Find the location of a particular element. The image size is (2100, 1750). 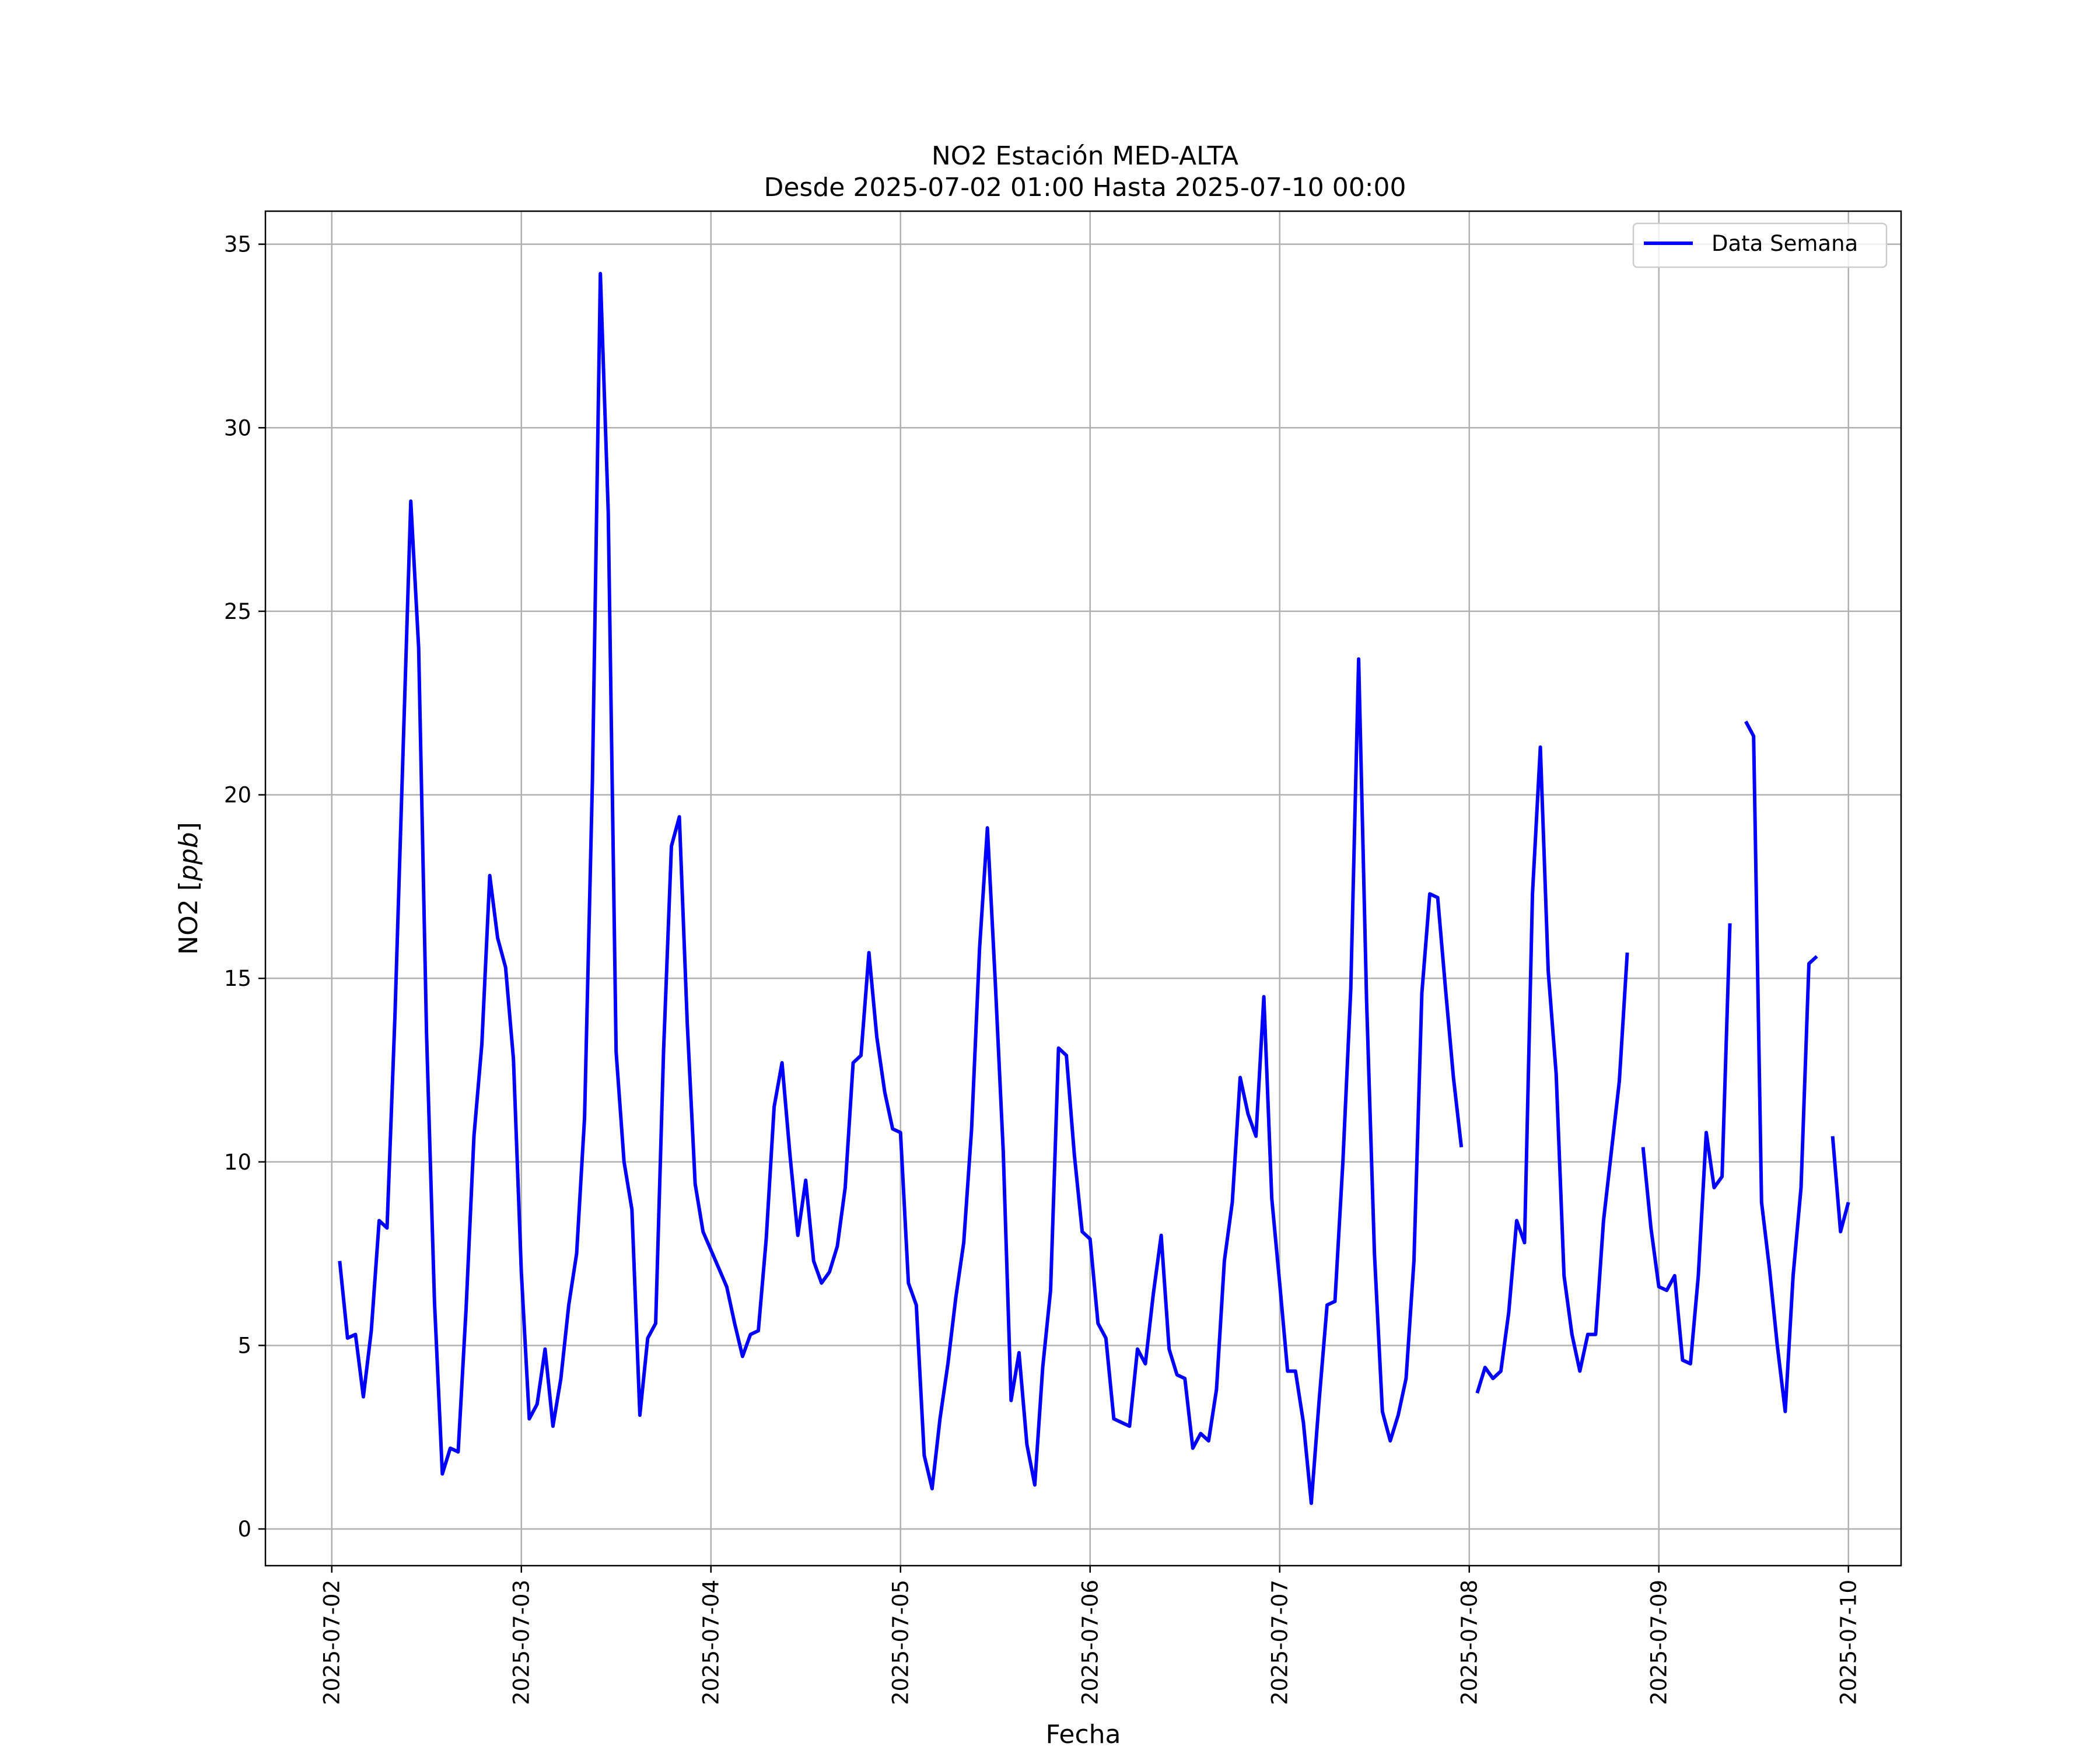

x-tick-label: 2025-07-04 is located at coordinates (711, 1643).